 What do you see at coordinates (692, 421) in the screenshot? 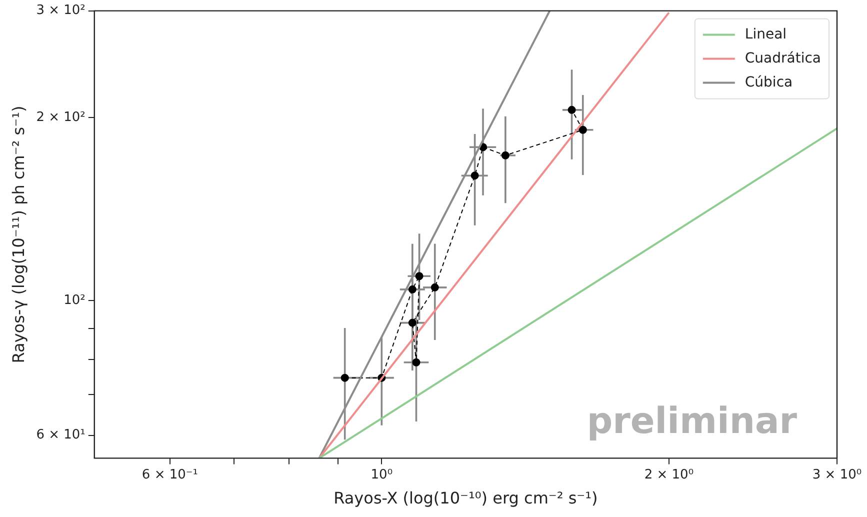
I see `annotation: preliminar` at bounding box center [692, 421].